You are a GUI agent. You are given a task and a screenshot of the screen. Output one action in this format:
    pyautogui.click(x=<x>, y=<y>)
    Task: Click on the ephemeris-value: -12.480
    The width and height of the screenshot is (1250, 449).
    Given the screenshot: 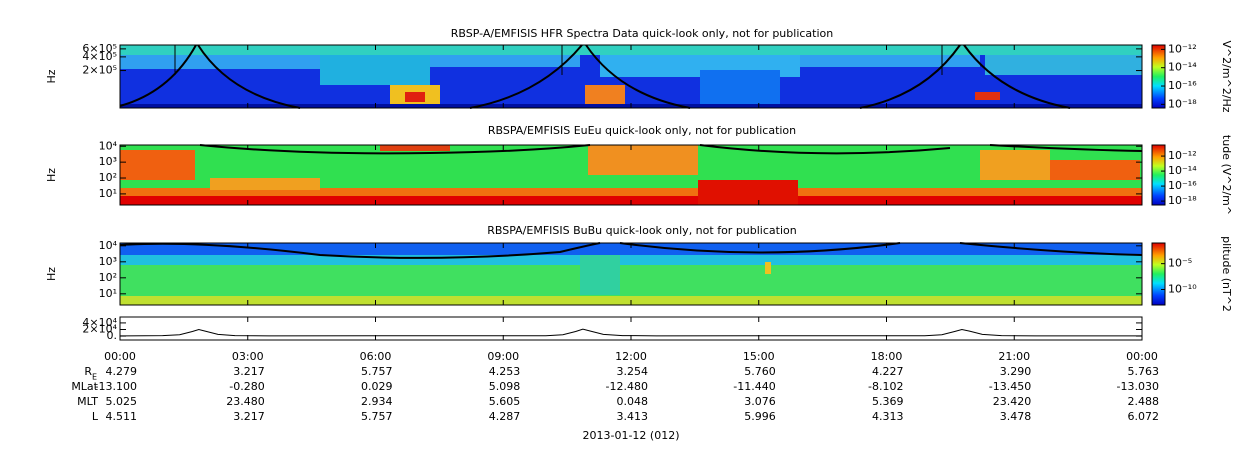 What is the action you would take?
    pyautogui.click(x=627, y=386)
    